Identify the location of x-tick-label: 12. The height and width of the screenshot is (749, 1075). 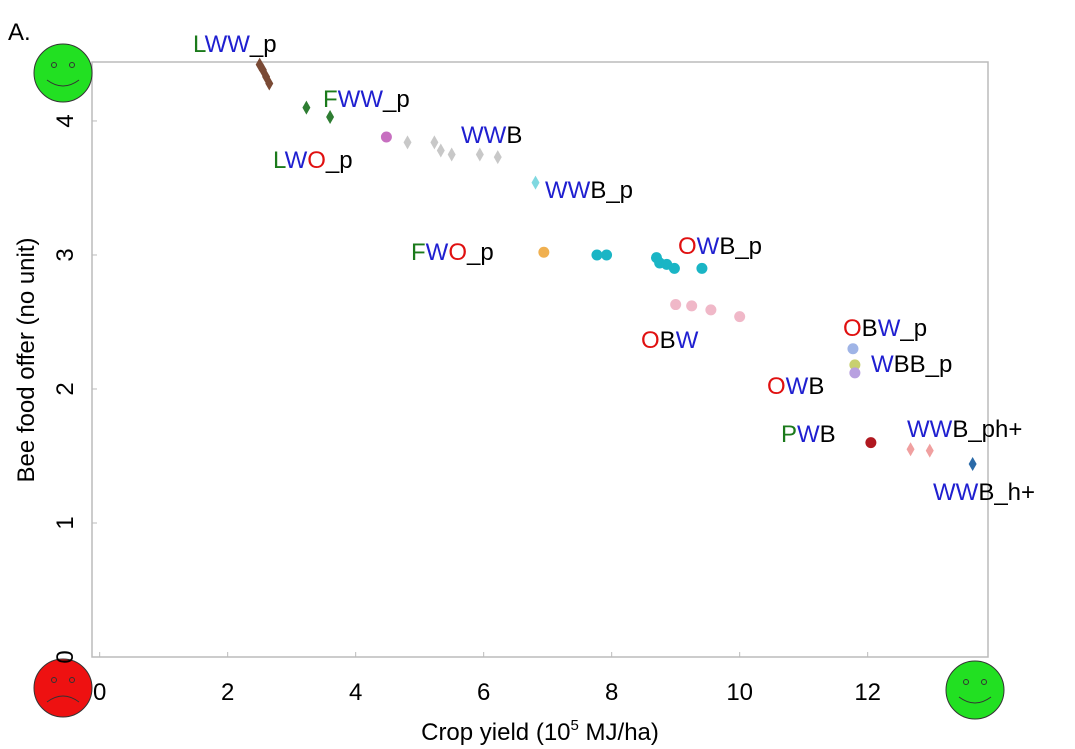
(867, 692).